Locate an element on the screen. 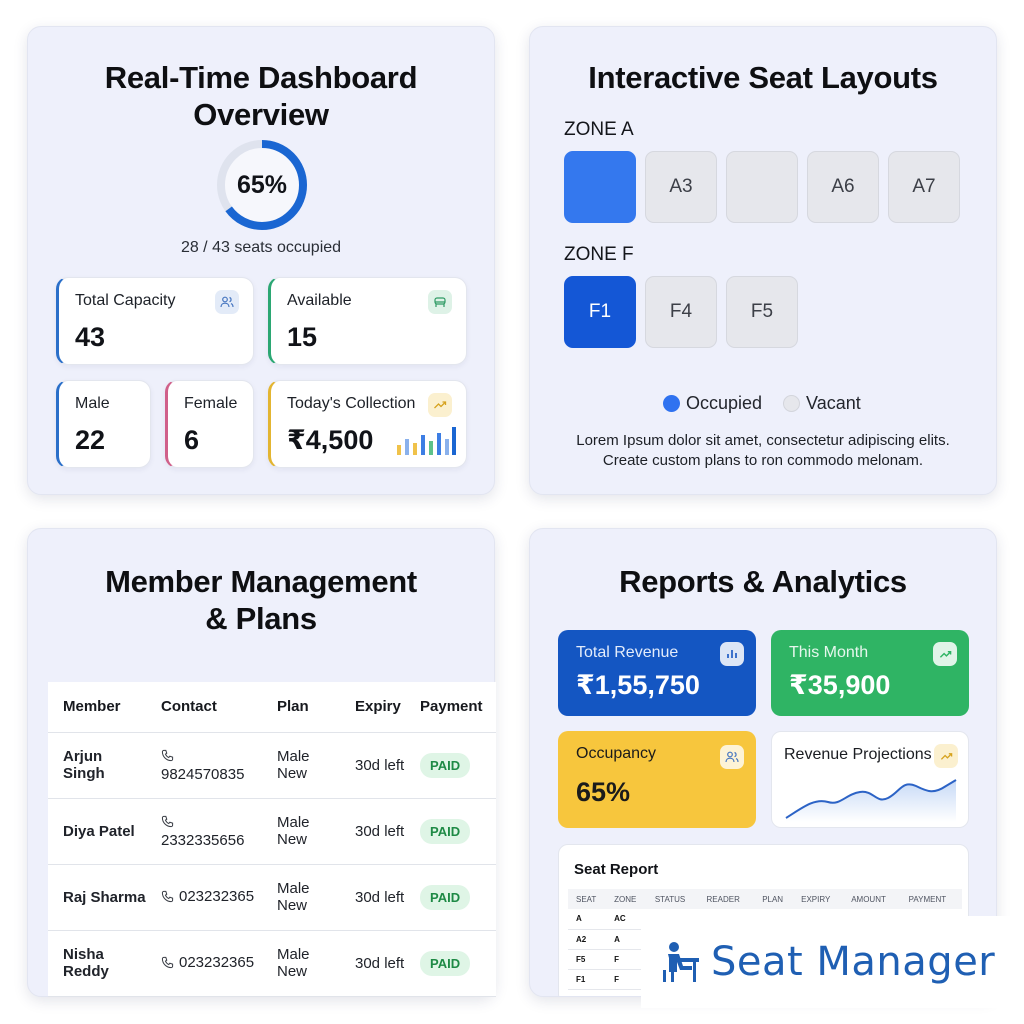 Image resolution: width=1024 pixels, height=1024 pixels. female-label: Female is located at coordinates (211, 403).